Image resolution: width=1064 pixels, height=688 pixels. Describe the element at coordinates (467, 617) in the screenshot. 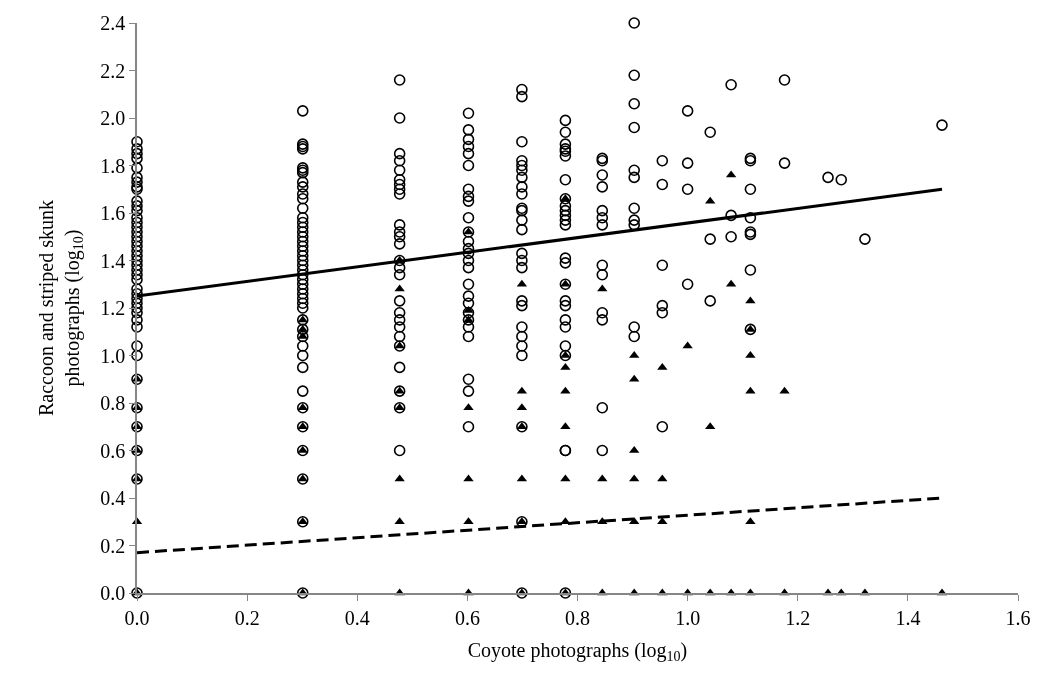

I see `x-tick-label: 0.6` at that location.